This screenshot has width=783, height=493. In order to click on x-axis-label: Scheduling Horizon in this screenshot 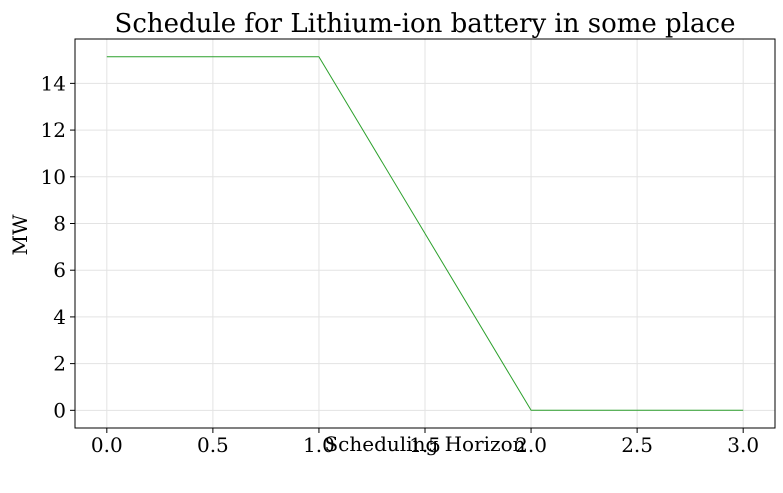, I will do `click(424, 444)`.